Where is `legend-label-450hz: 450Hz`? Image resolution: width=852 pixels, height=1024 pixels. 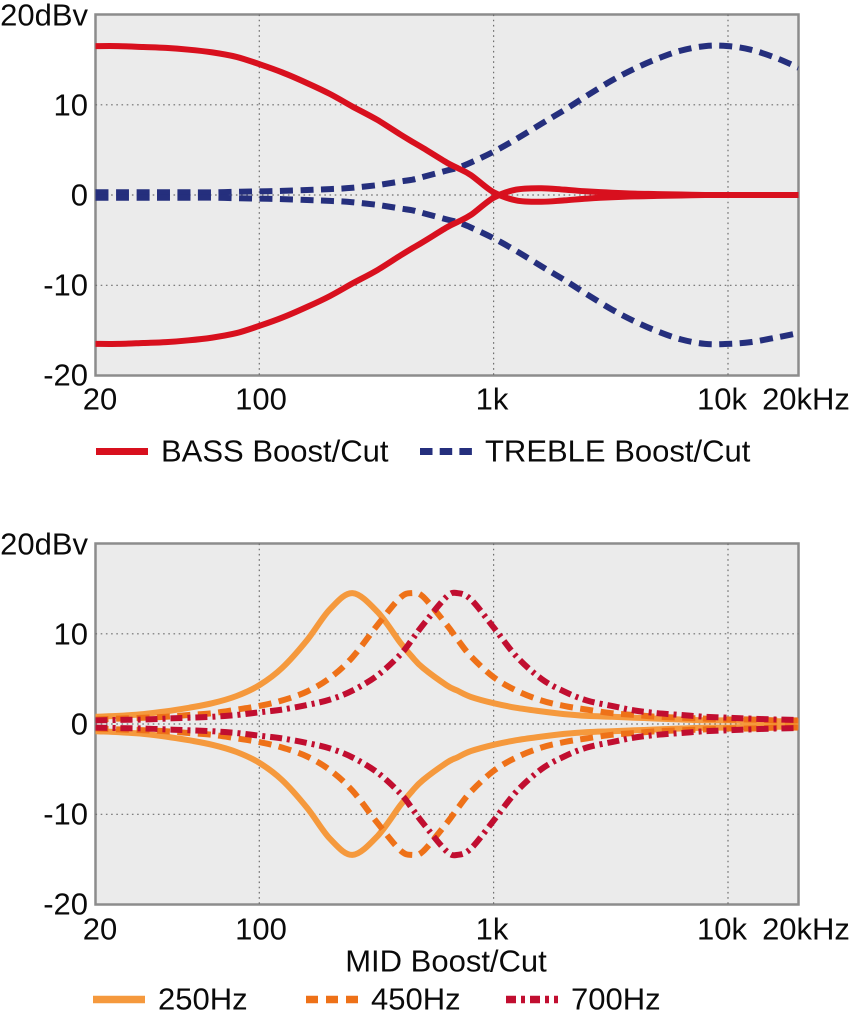
legend-label-450hz: 450Hz is located at coordinates (416, 999).